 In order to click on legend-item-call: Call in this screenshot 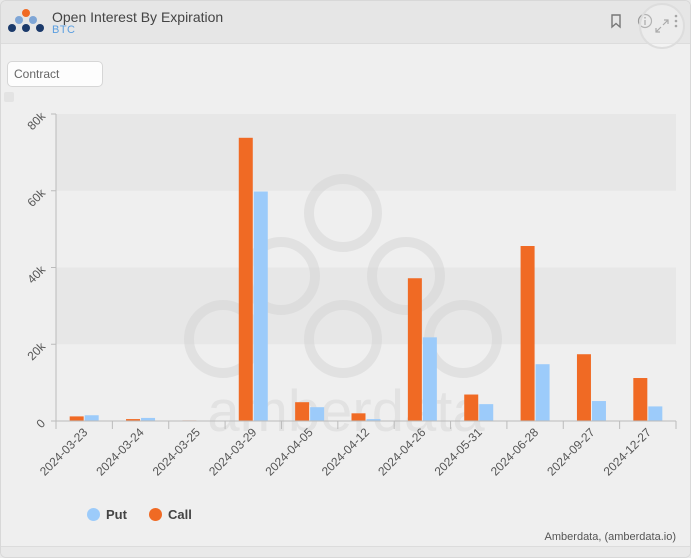, I will do `click(170, 514)`.